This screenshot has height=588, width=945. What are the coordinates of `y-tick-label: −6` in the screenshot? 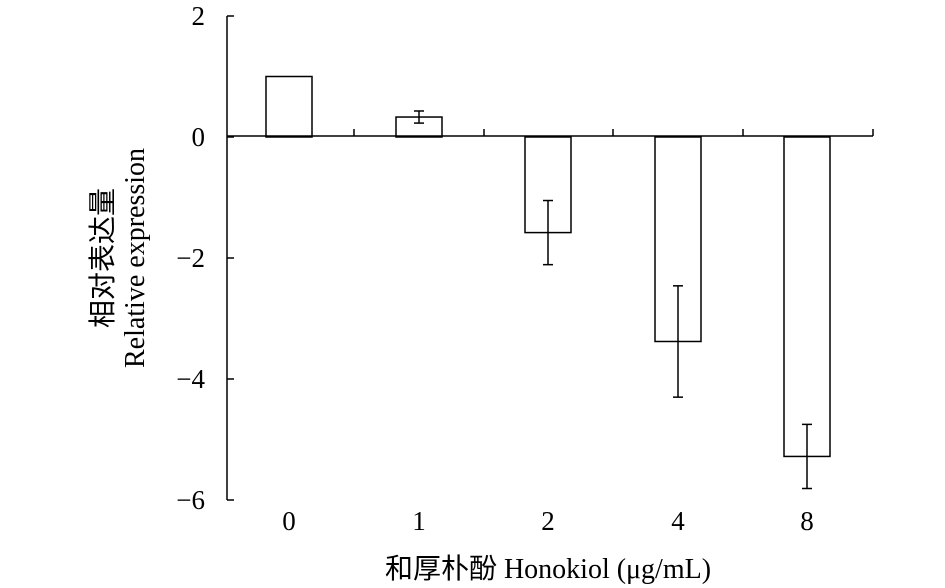 It's located at (190, 500).